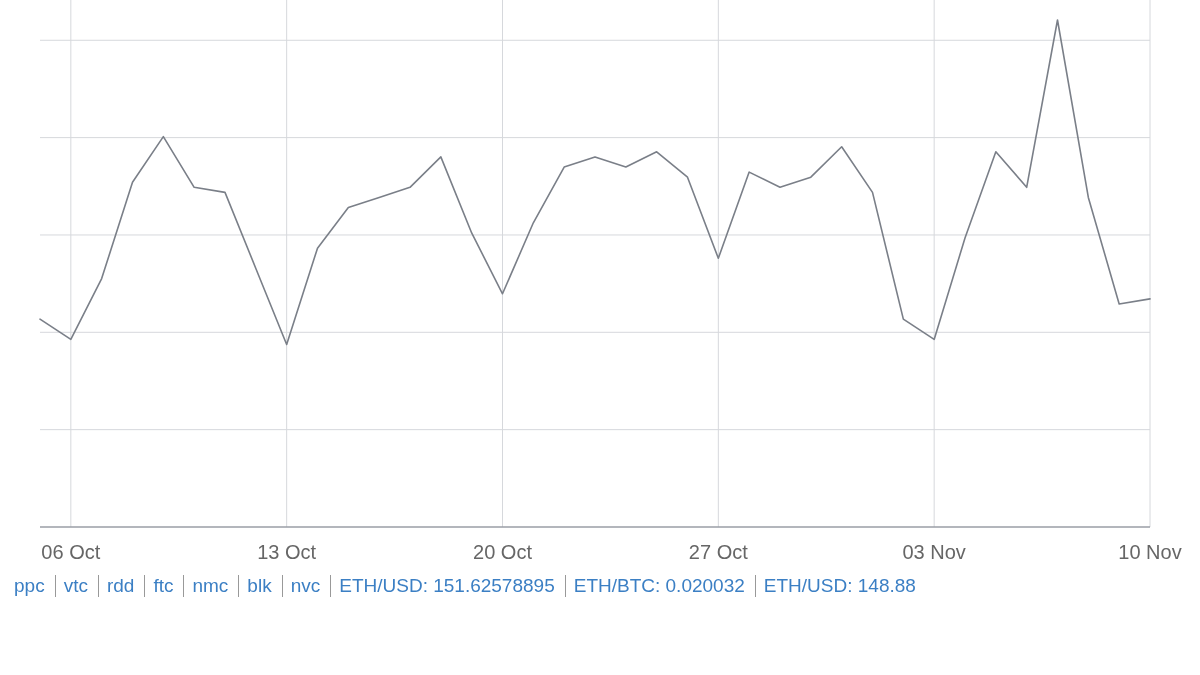  Describe the element at coordinates (442, 586) in the screenshot. I see `text: ETH/USD: 151.62578895` at that location.